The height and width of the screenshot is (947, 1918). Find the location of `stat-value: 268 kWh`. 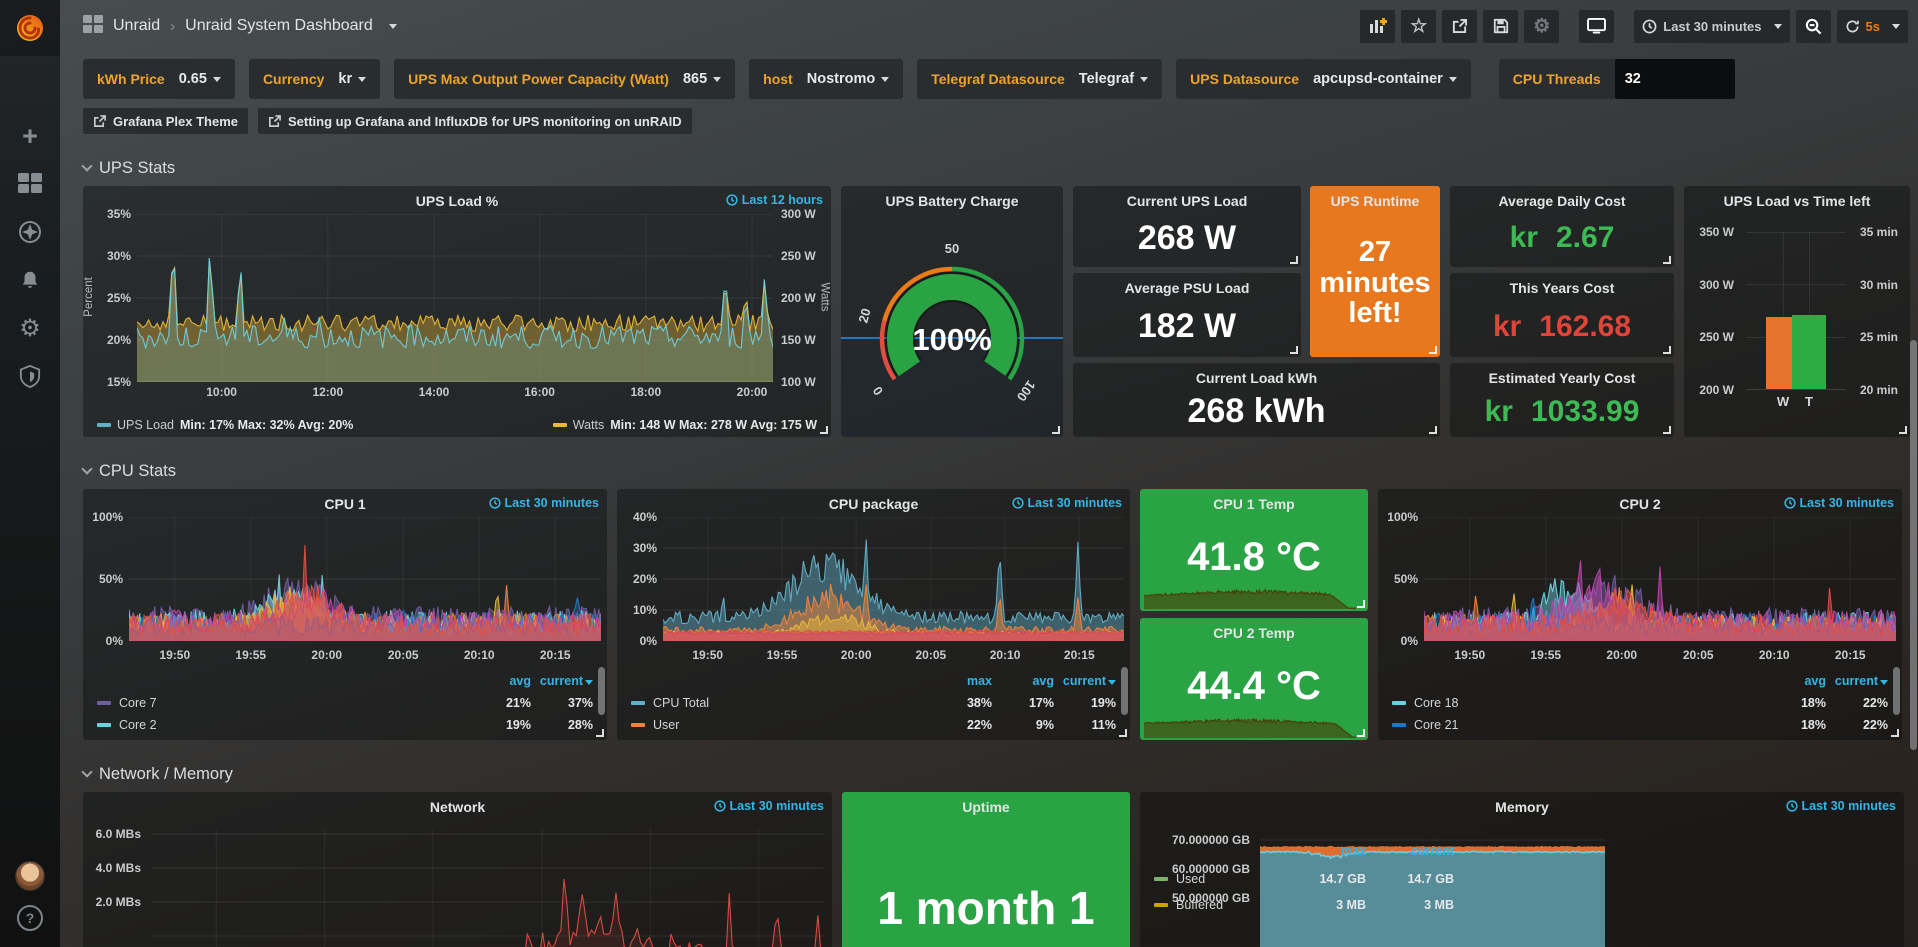

stat-value: 268 kWh is located at coordinates (1256, 411).